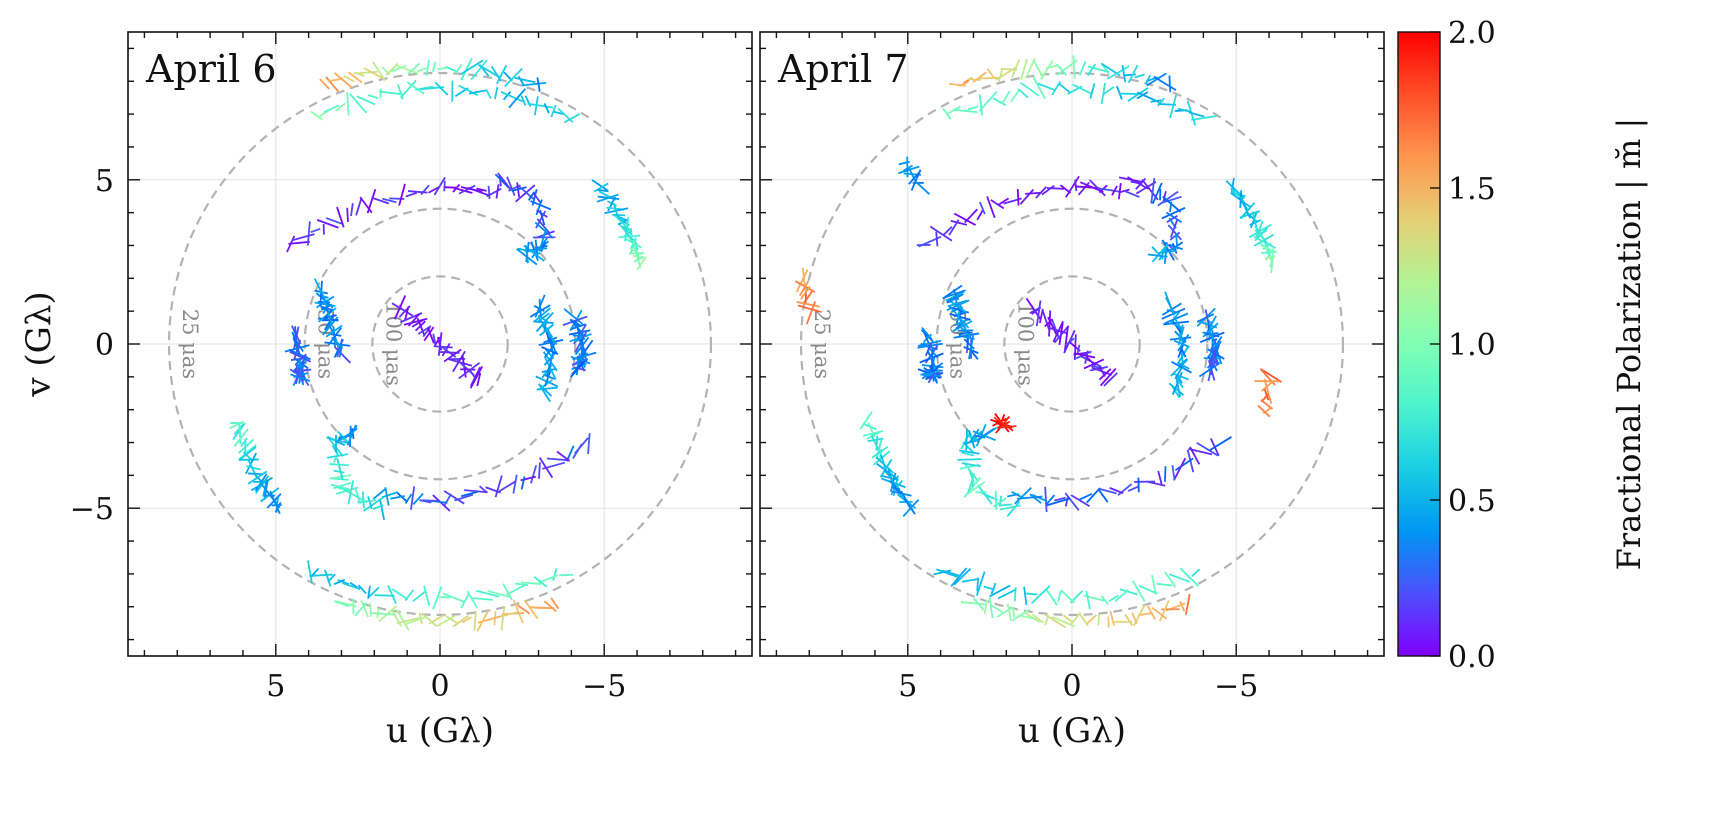  I want to click on uv-track-april7-far-right-bottom, so click(1268, 393).